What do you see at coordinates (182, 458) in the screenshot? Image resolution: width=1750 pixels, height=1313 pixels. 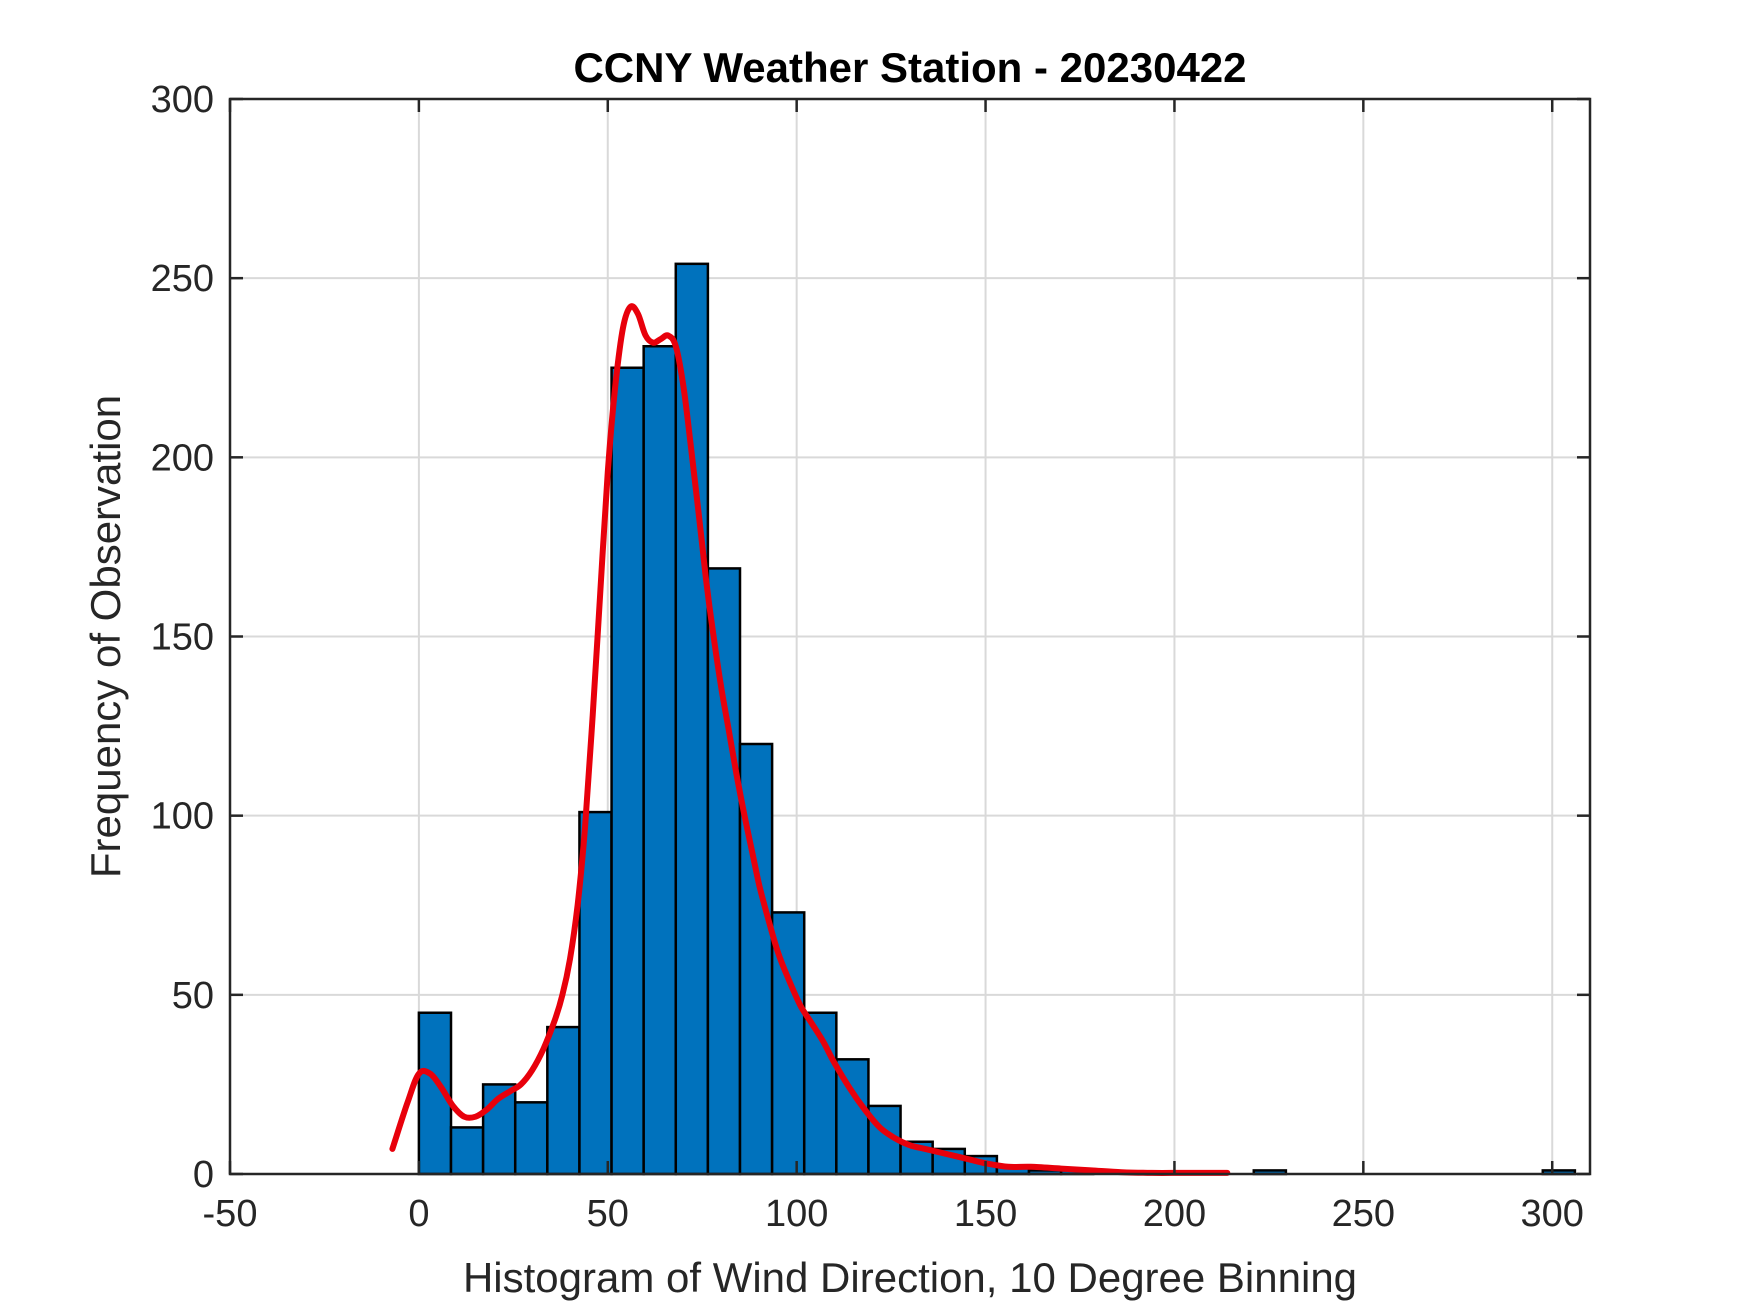 I see `y-tick-label: 200` at bounding box center [182, 458].